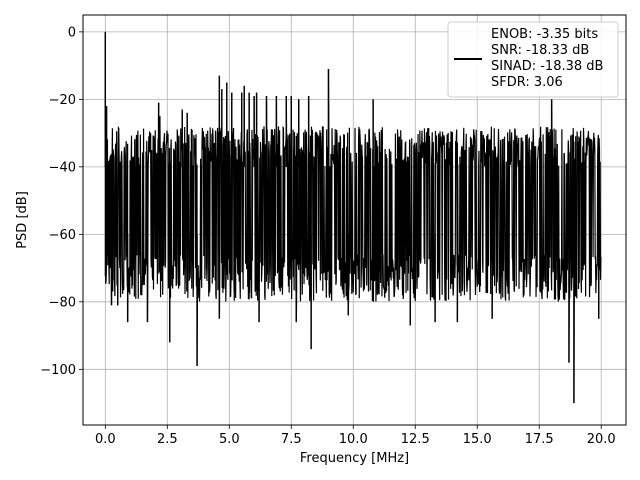  I want to click on x-tick-label: 15.0, so click(477, 439).